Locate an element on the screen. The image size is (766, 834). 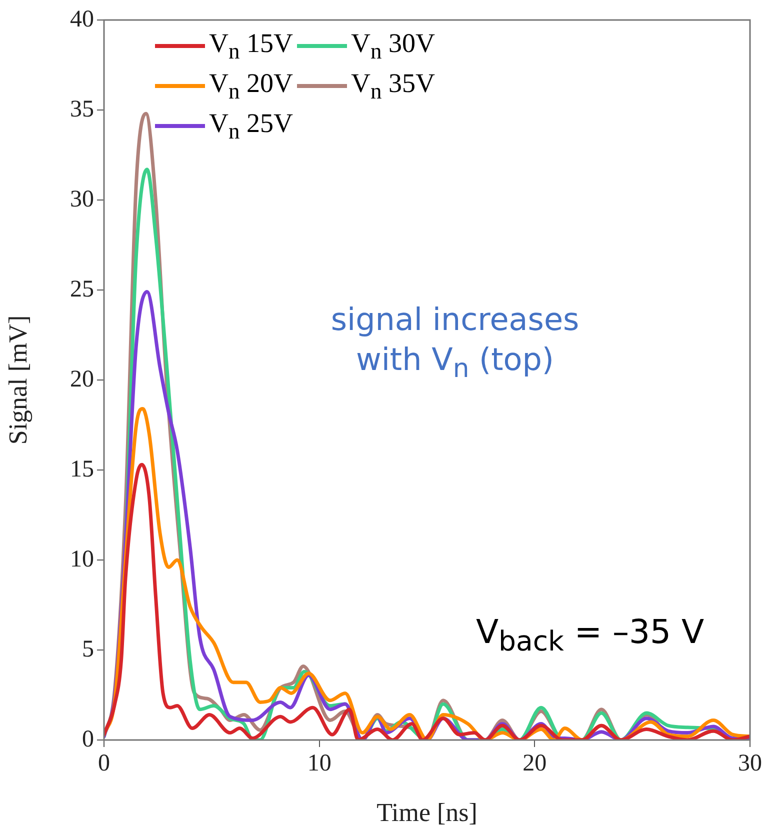
annotation: V$_{back}$ = –35 V is located at coordinates (590, 635).